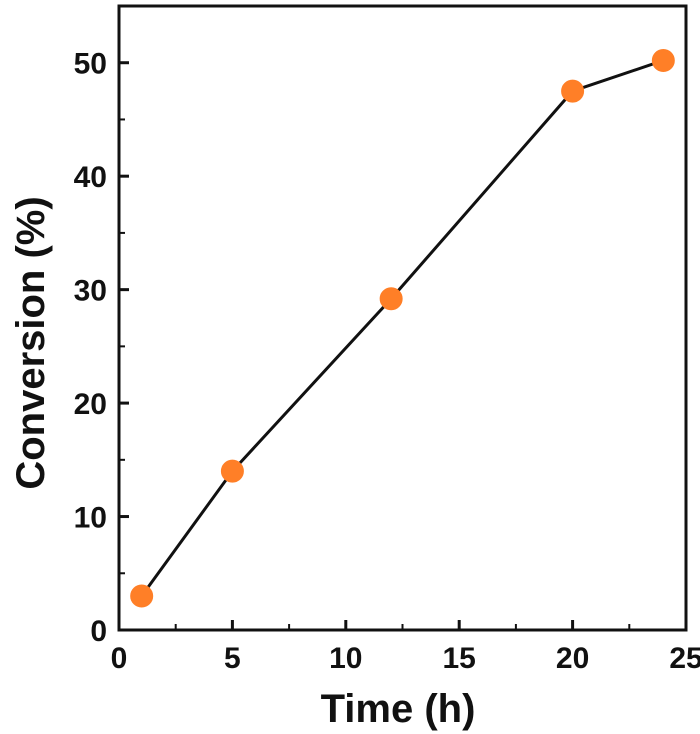  Describe the element at coordinates (31, 342) in the screenshot. I see `y-axis-title: Conversion (%)` at that location.